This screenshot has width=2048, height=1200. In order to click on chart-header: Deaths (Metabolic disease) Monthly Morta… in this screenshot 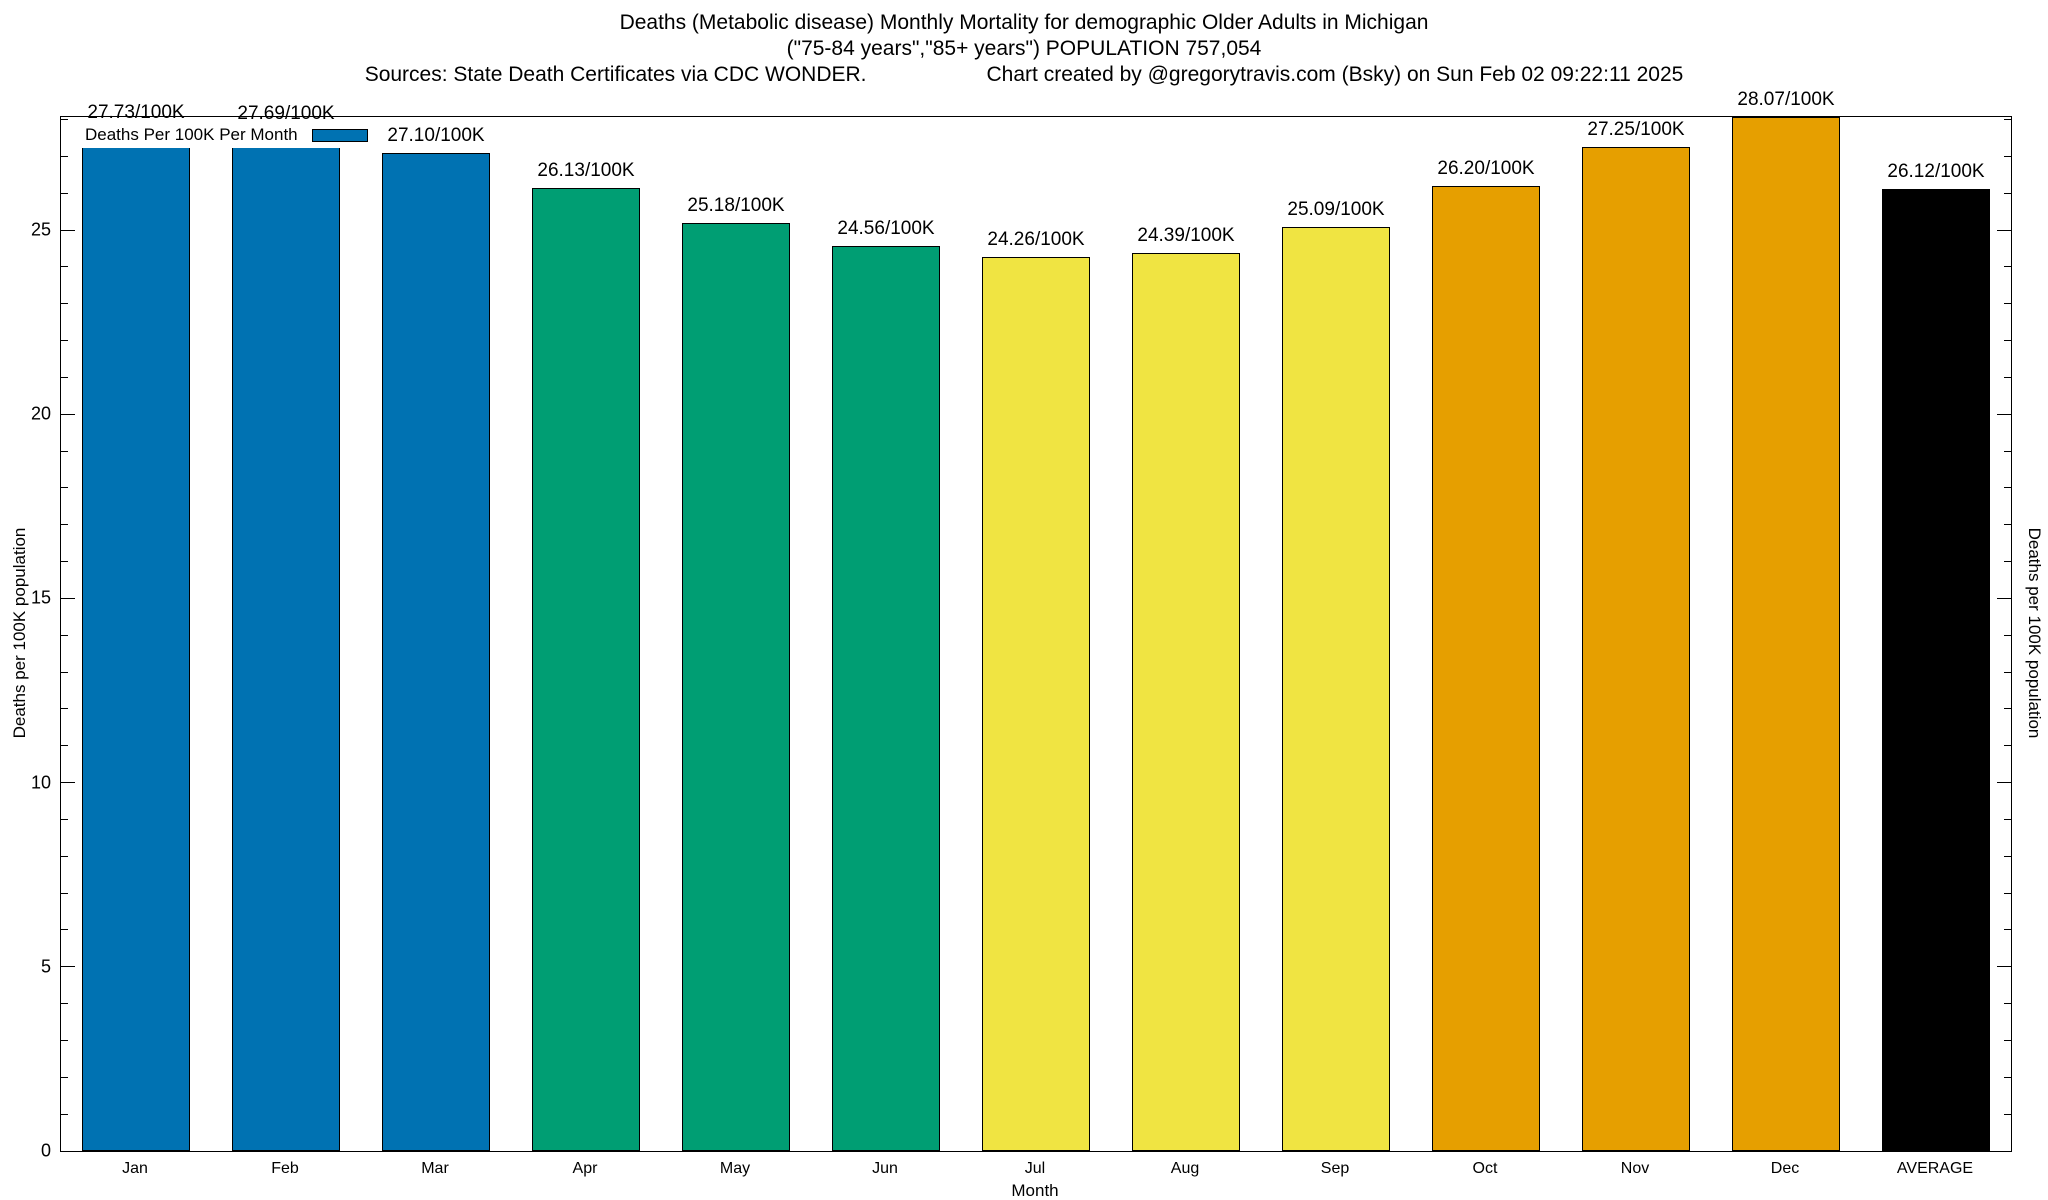, I will do `click(1024, 49)`.